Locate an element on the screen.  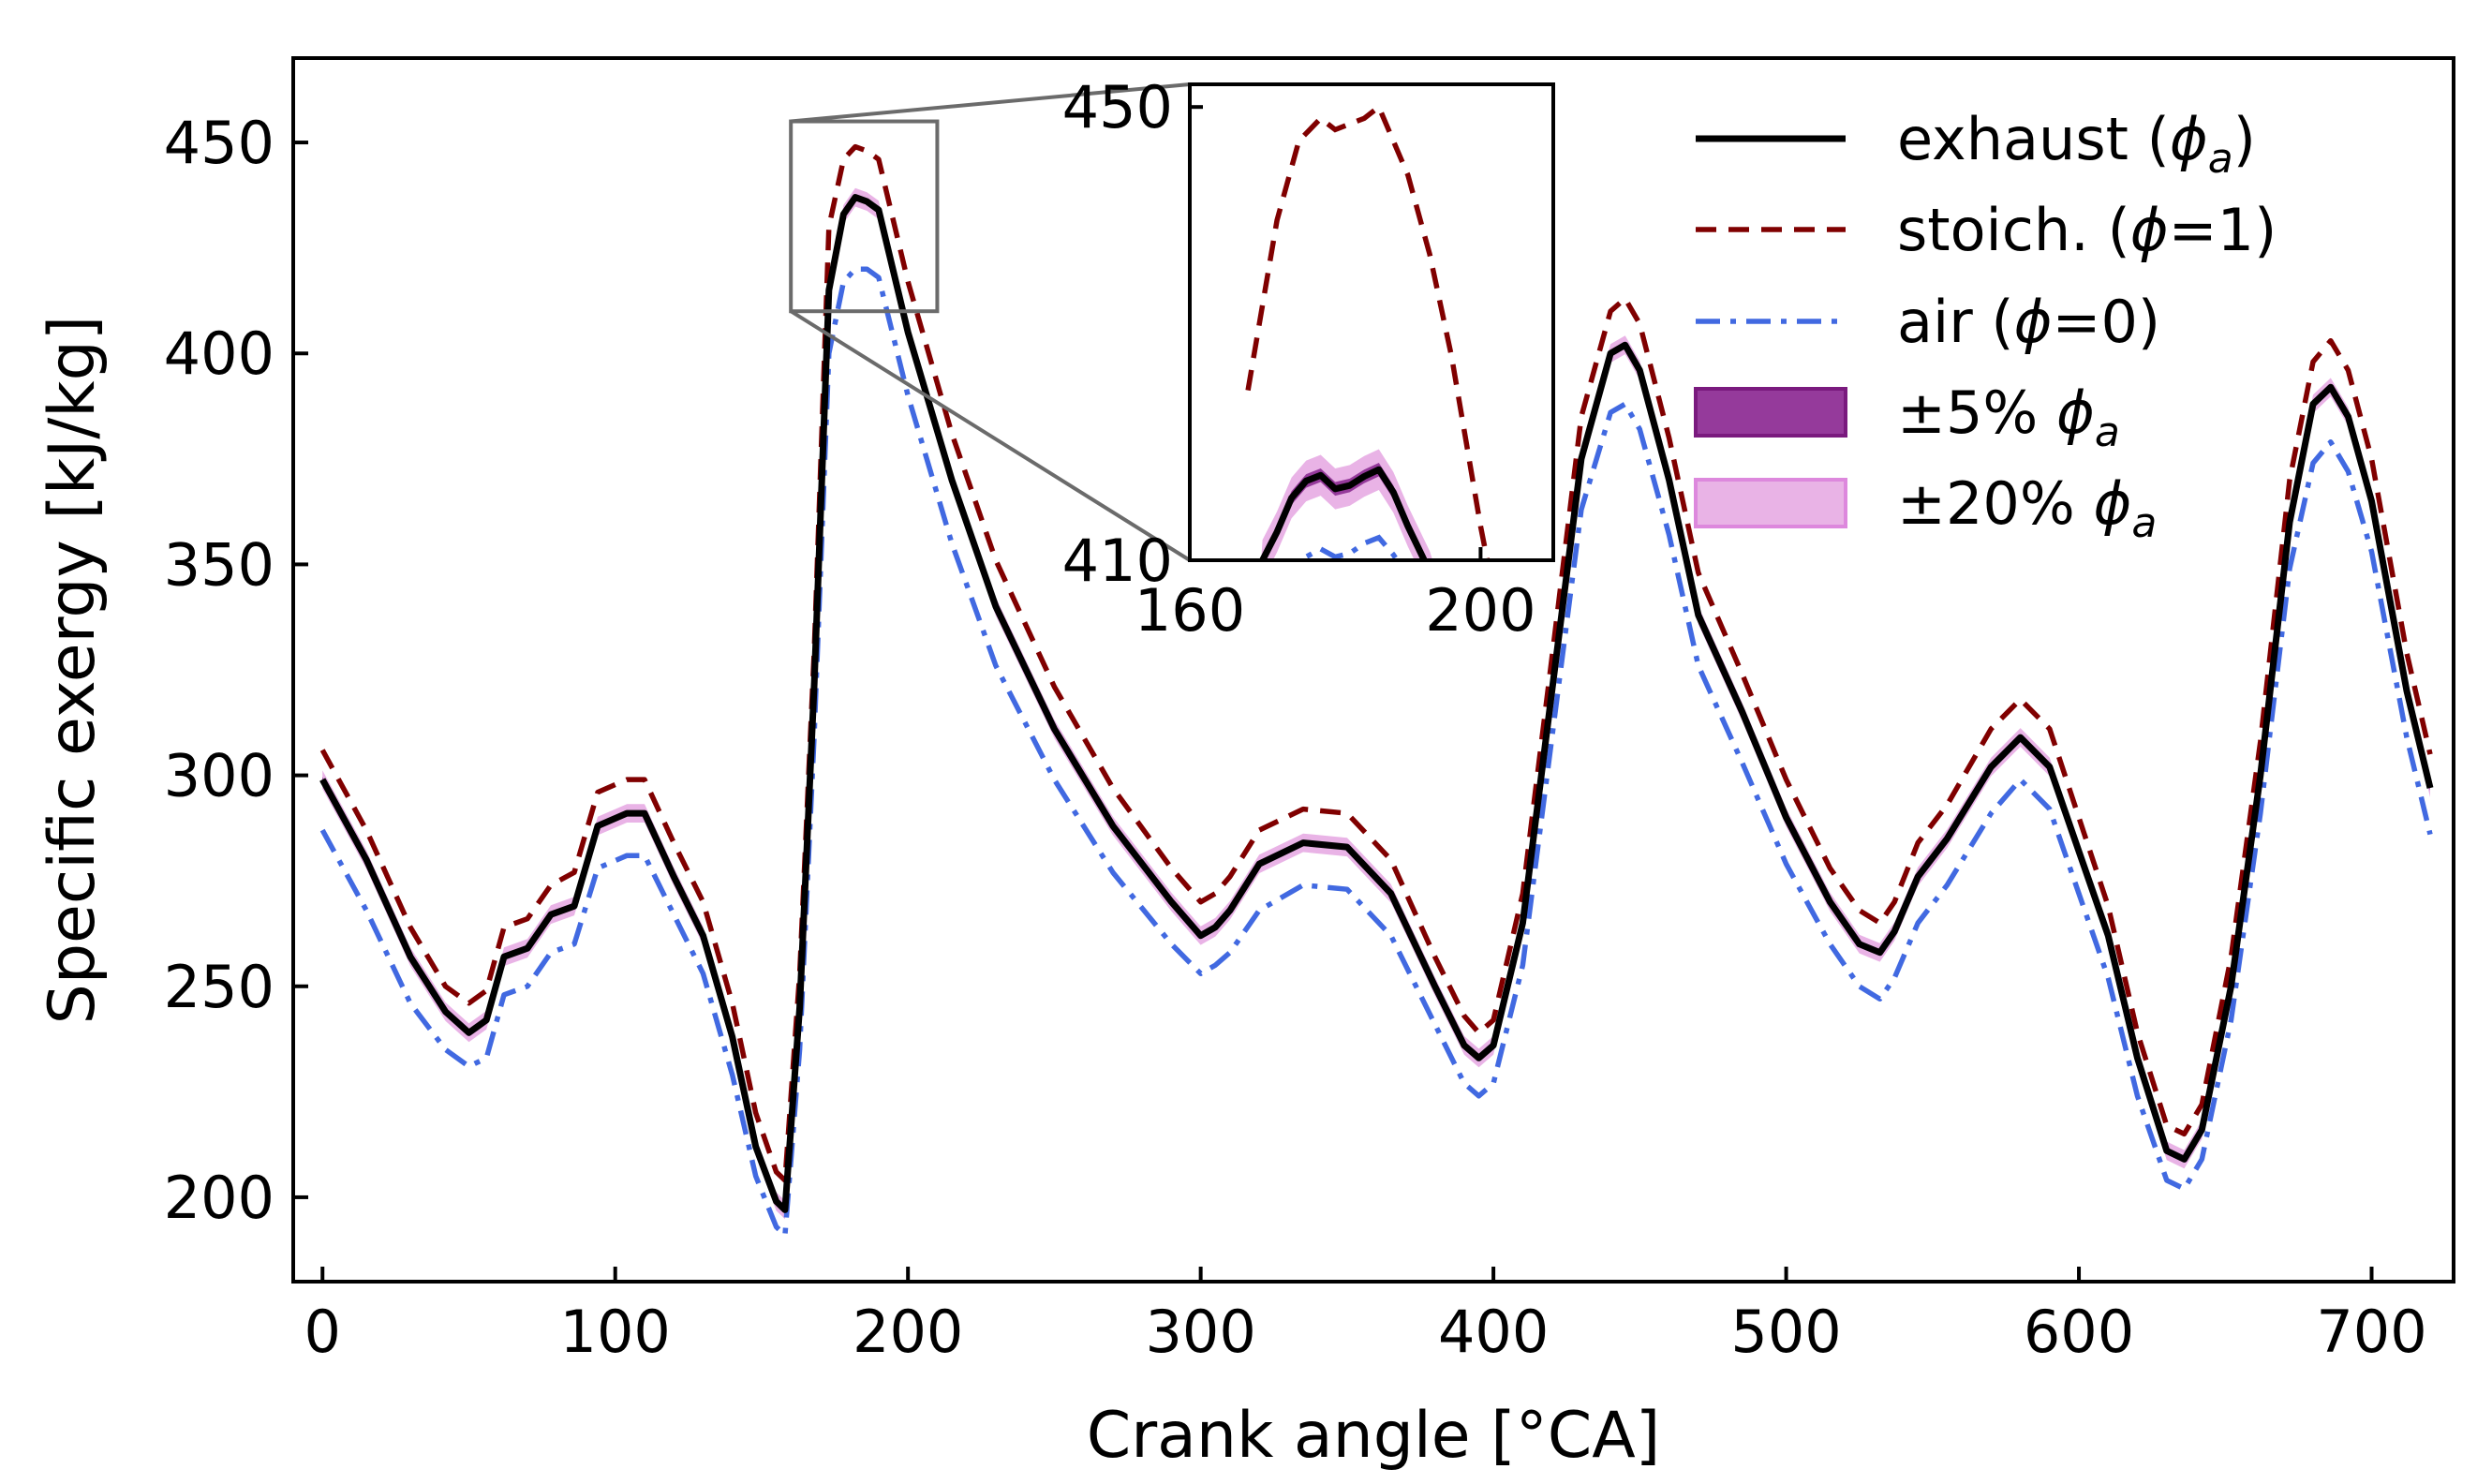
x-axis-ticks: 0 100 200 300 400 500 600 700 is located at coordinates (1365, 1316).